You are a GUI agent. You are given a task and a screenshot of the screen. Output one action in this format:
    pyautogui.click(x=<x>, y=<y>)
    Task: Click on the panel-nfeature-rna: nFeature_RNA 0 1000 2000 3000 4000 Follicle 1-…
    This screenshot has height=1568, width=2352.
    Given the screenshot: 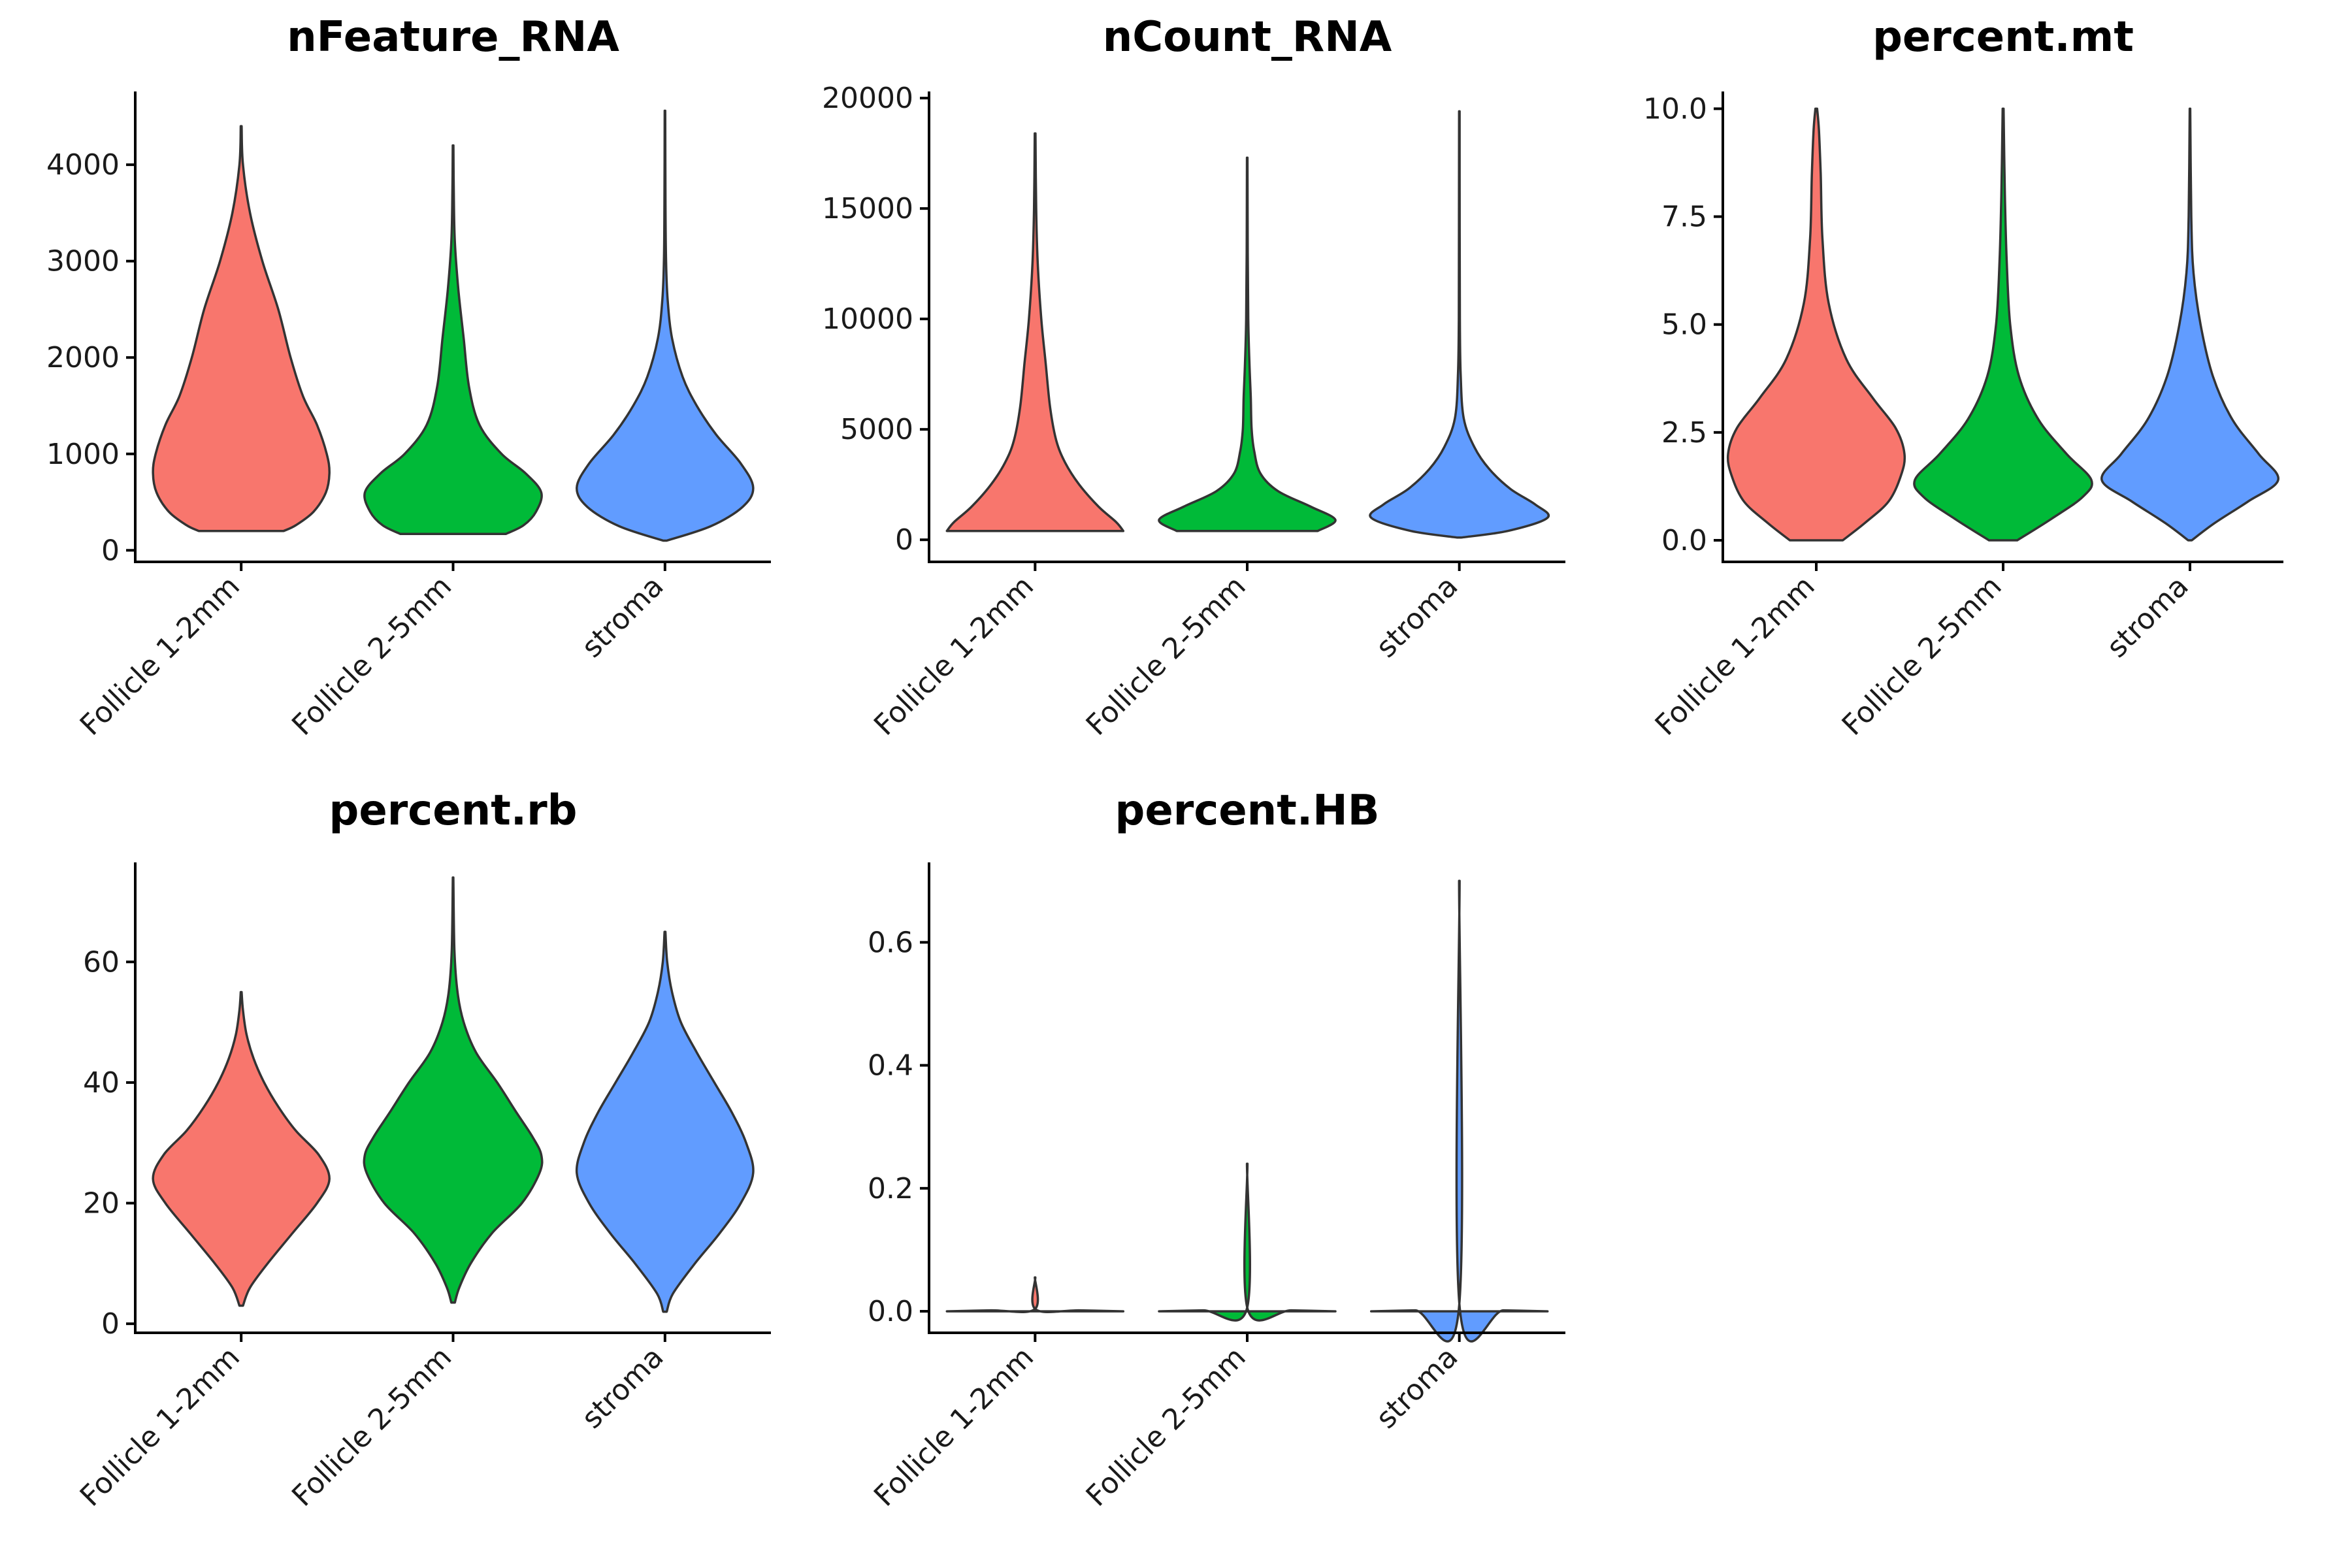 What is the action you would take?
    pyautogui.click(x=408, y=377)
    